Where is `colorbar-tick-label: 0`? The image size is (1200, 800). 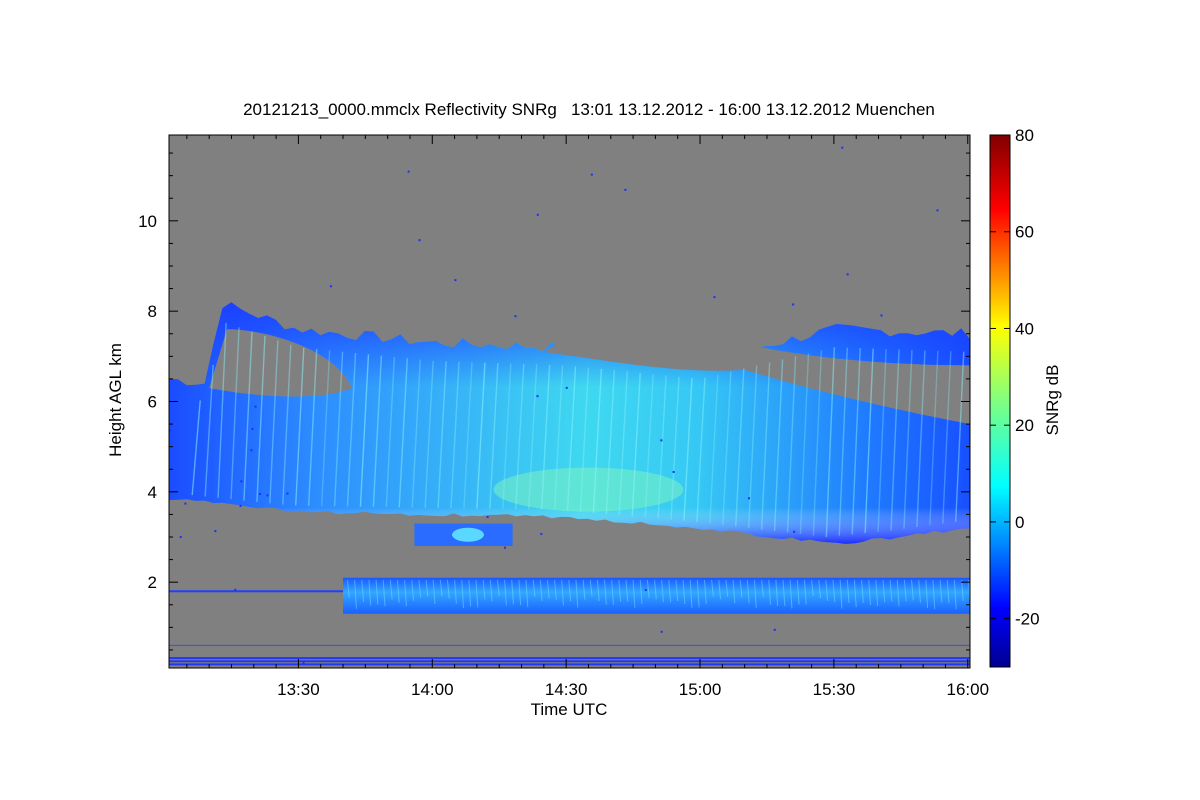
colorbar-tick-label: 0 is located at coordinates (1019, 522).